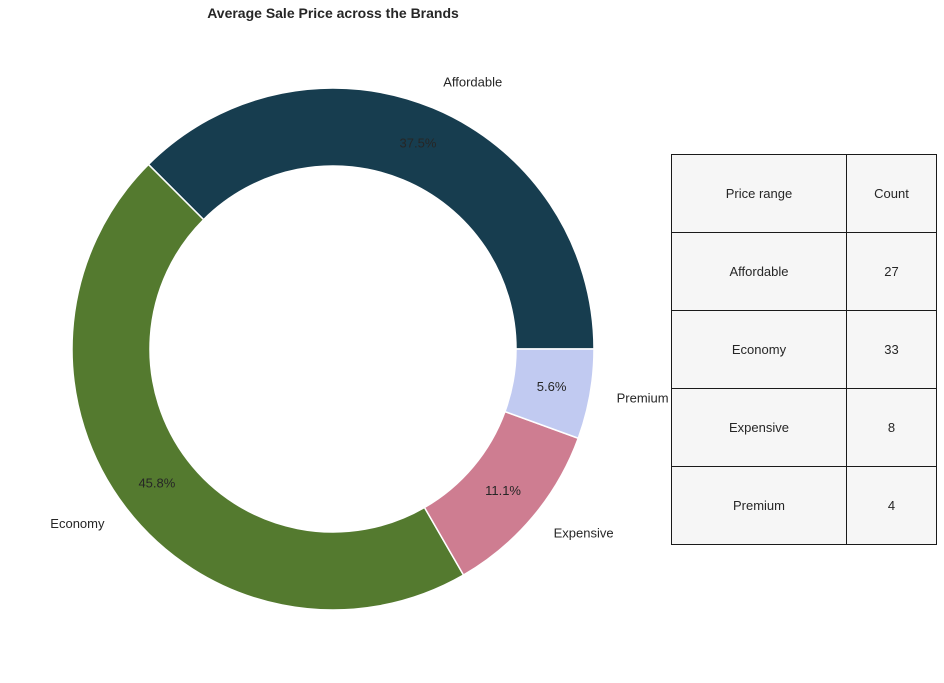  Describe the element at coordinates (503, 490) in the screenshot. I see `percent-label-expensive: 11.1%` at that location.